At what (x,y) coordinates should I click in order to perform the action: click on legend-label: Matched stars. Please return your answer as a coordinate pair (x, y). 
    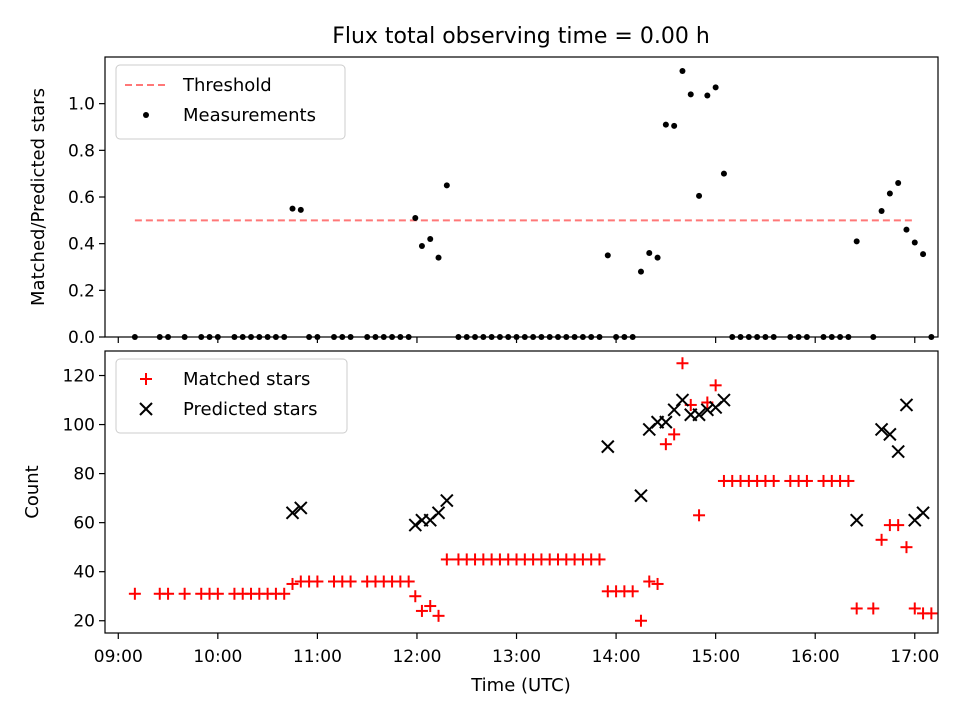
    Looking at the image, I should click on (246, 379).